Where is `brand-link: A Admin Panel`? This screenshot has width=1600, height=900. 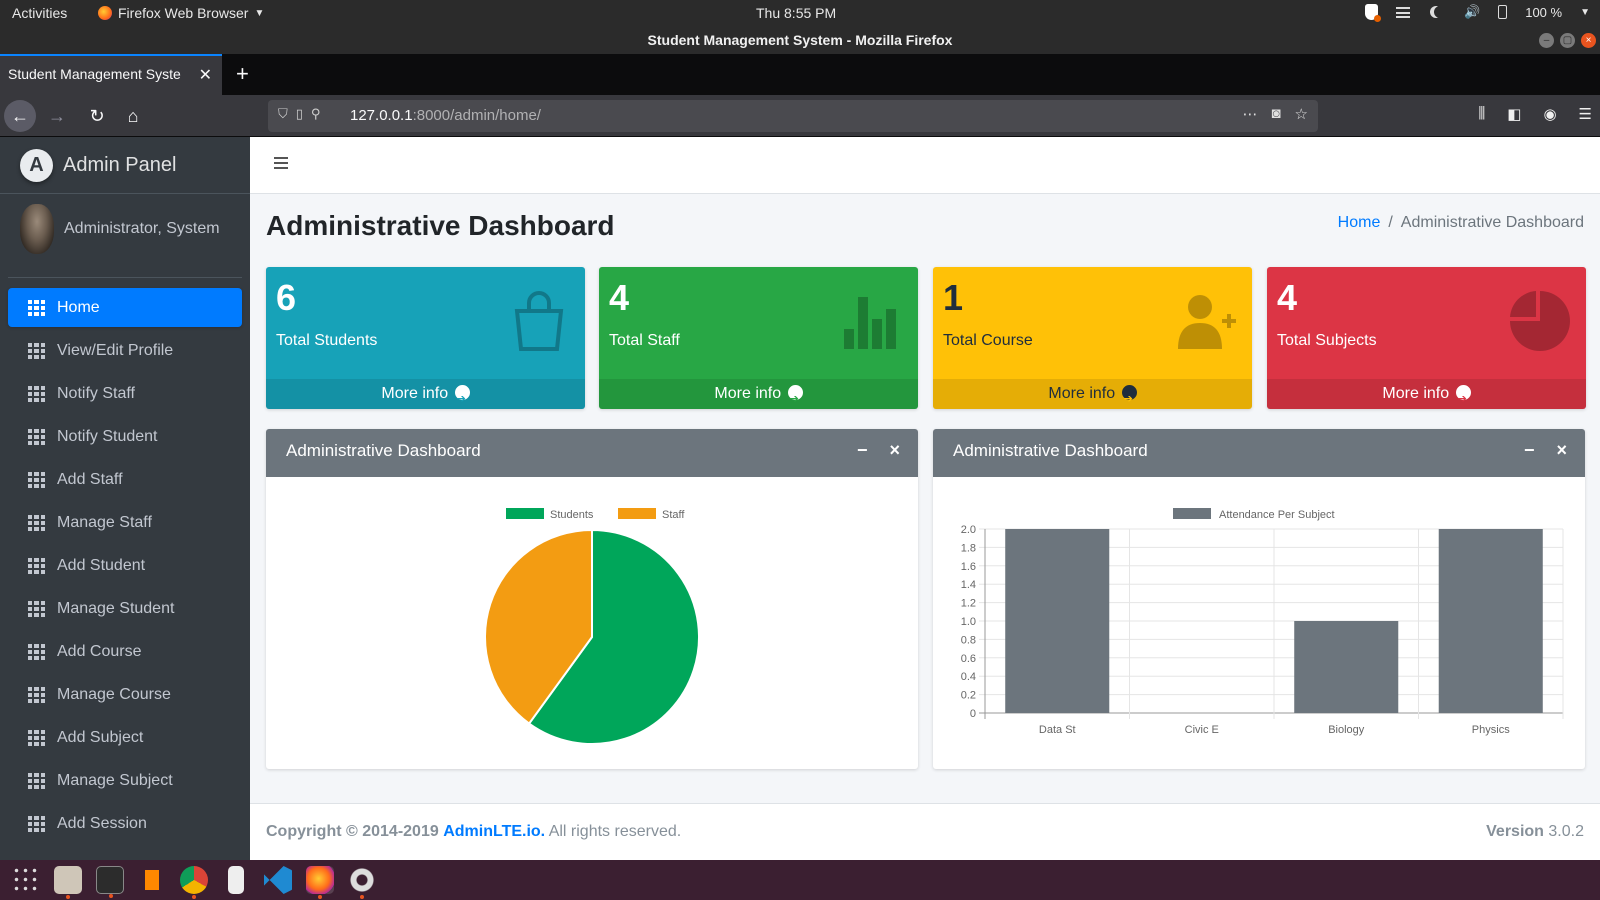
brand-link: A Admin Panel is located at coordinates (125, 165).